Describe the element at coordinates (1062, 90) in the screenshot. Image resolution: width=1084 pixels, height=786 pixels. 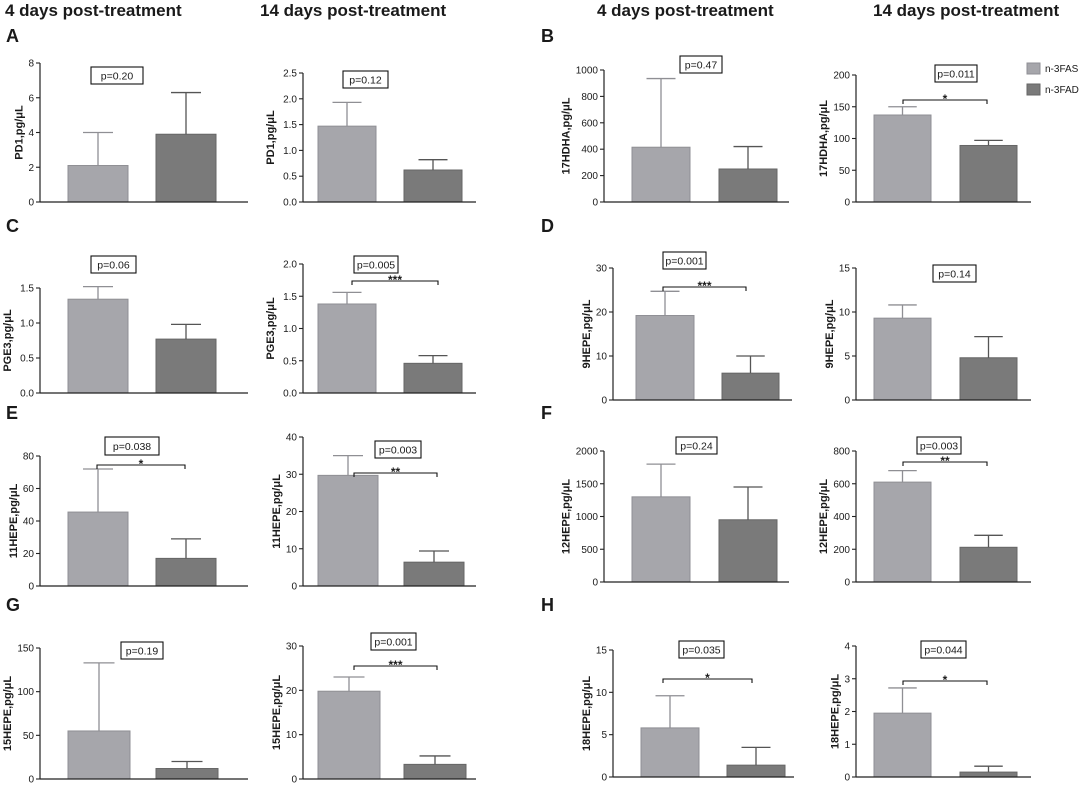
I see `legend-label-n-3fad: n-3FAD` at that location.